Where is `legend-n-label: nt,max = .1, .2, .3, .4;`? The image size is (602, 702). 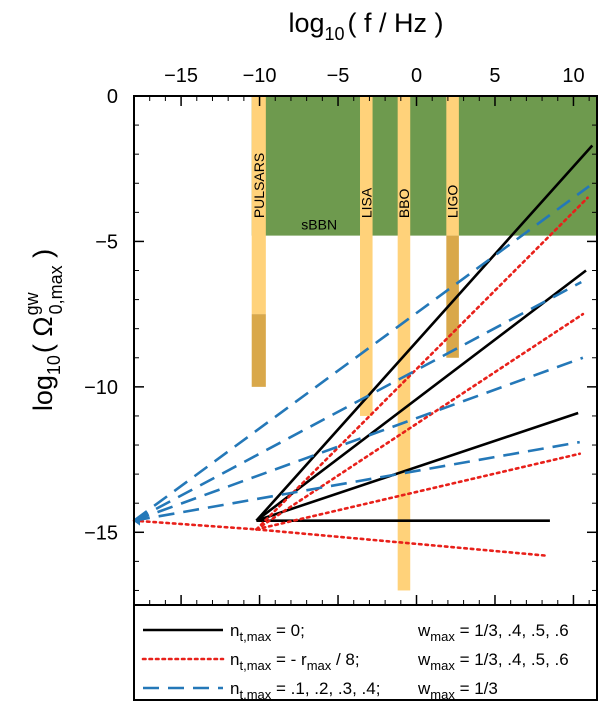
legend-n-label: nt,max = .1, .2, .3, .4; is located at coordinates (305, 690).